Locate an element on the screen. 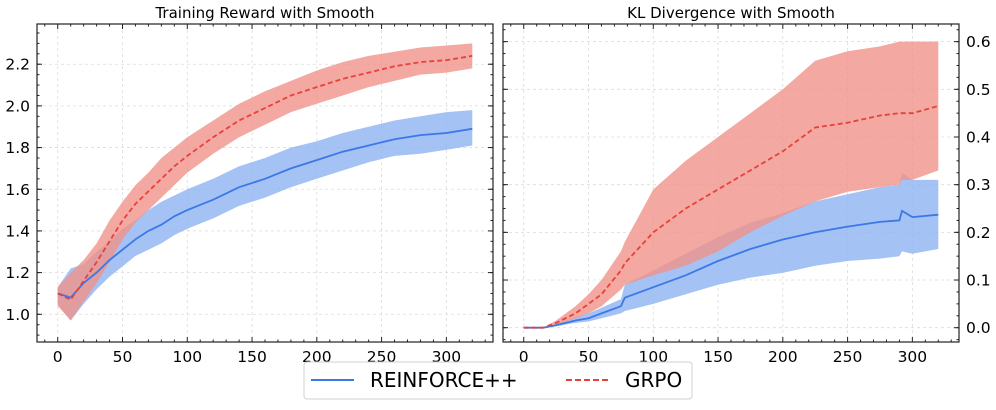 The height and width of the screenshot is (410, 996). y-tick-label: 0.5 is located at coordinates (978, 90).